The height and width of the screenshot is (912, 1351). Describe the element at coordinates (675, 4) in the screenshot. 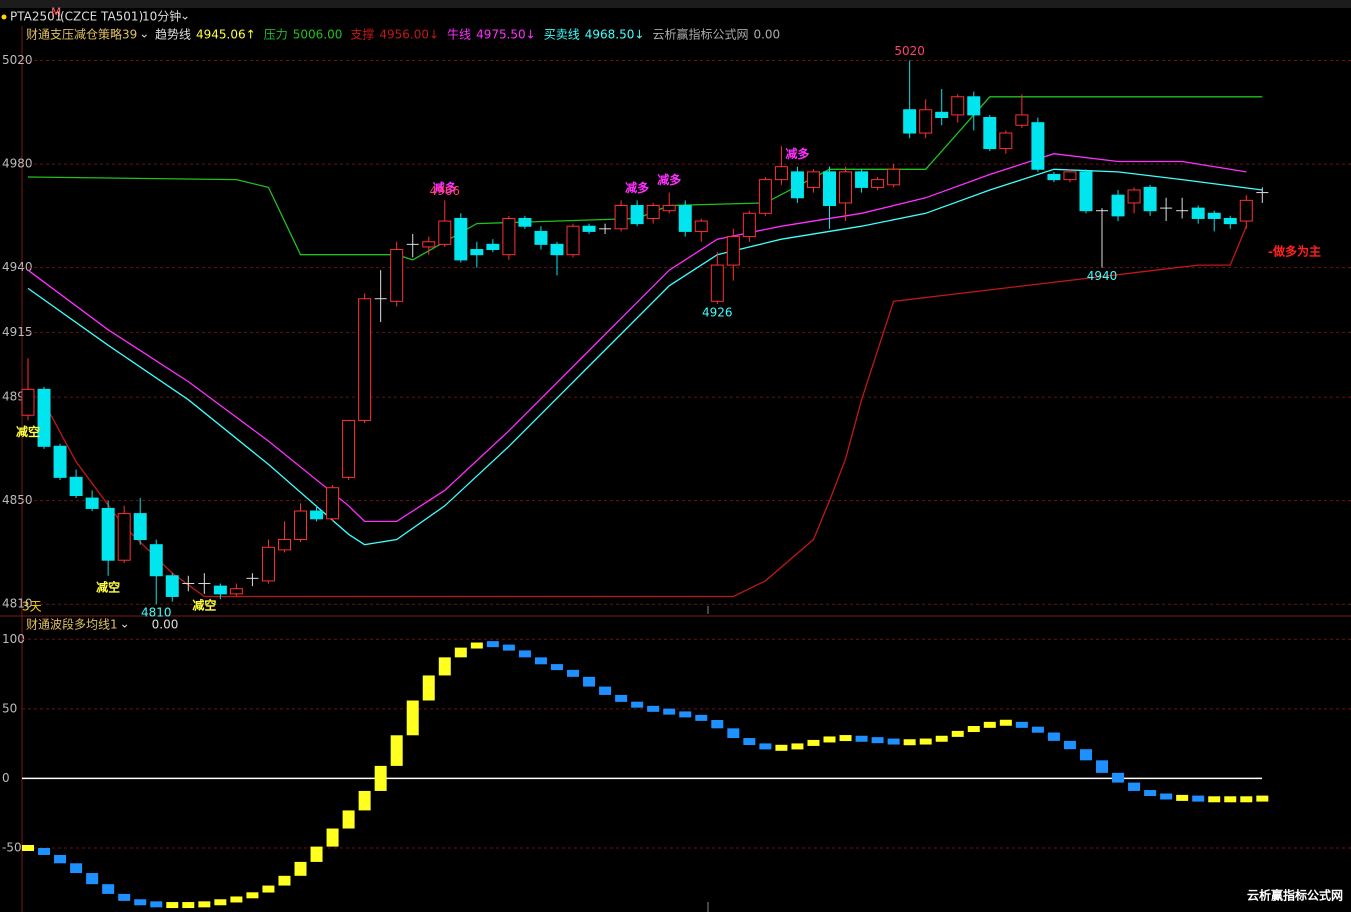

I see `top-bar` at that location.